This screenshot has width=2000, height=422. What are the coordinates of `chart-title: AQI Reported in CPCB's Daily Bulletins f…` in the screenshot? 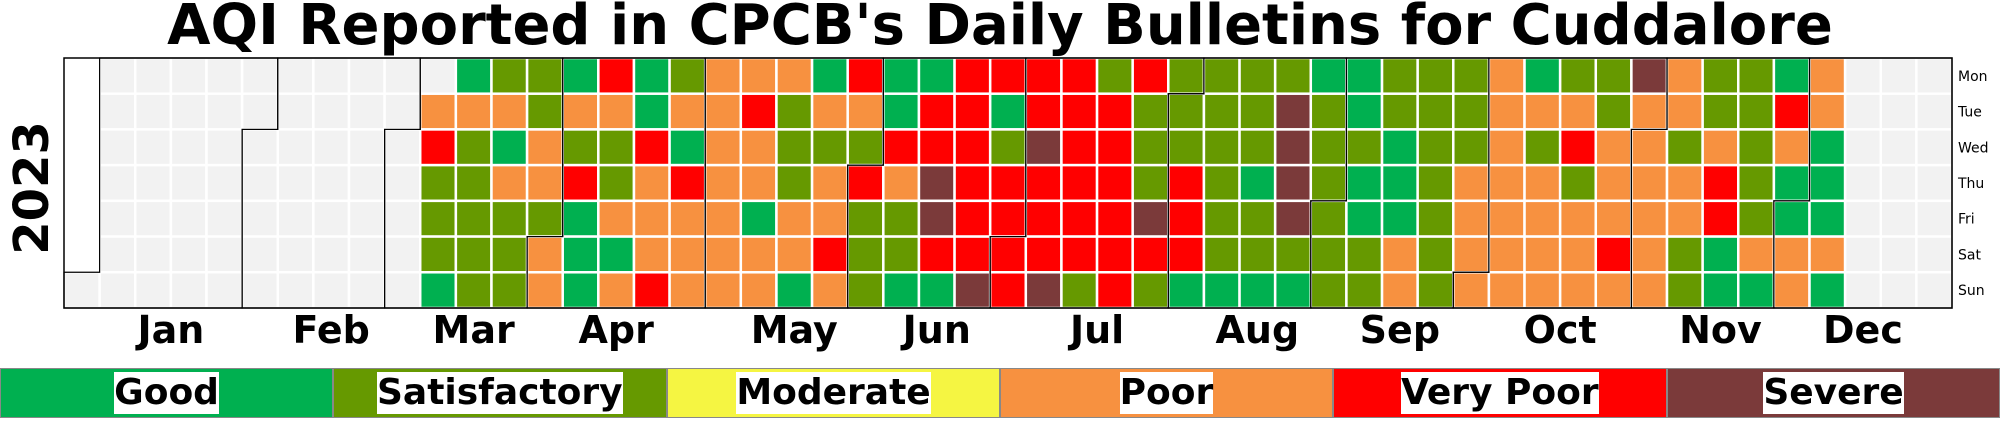 It's located at (1000, 29).